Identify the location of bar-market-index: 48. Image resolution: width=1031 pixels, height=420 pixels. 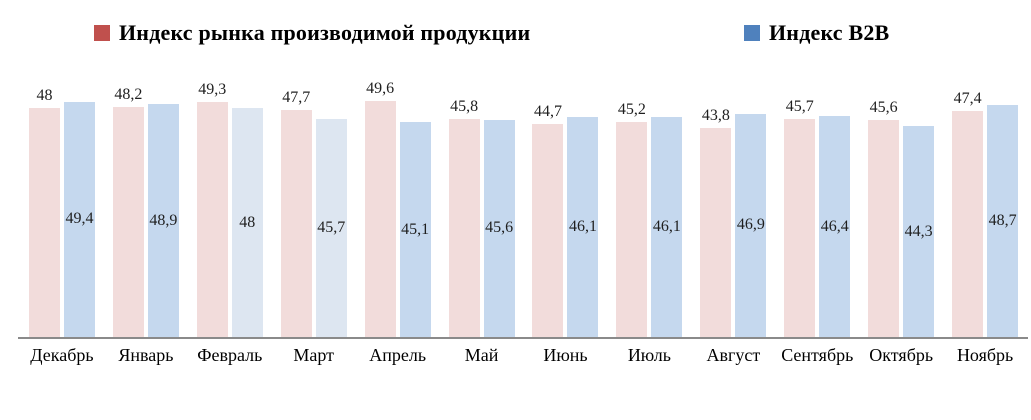
(44, 212).